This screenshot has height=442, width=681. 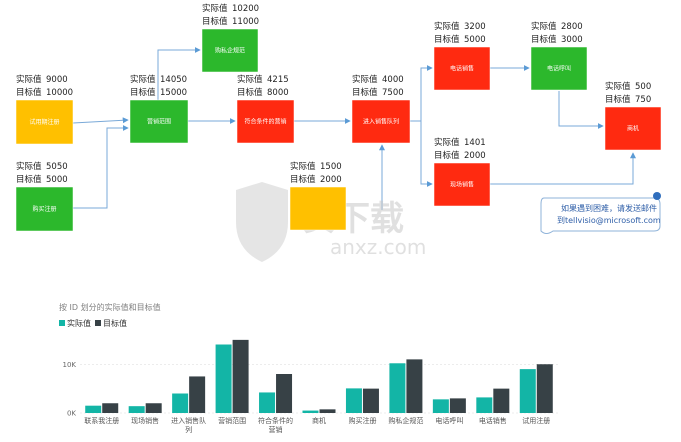 What do you see at coordinates (609, 220) in the screenshot?
I see `note-line2: 到tellvisio@microsoft.com` at bounding box center [609, 220].